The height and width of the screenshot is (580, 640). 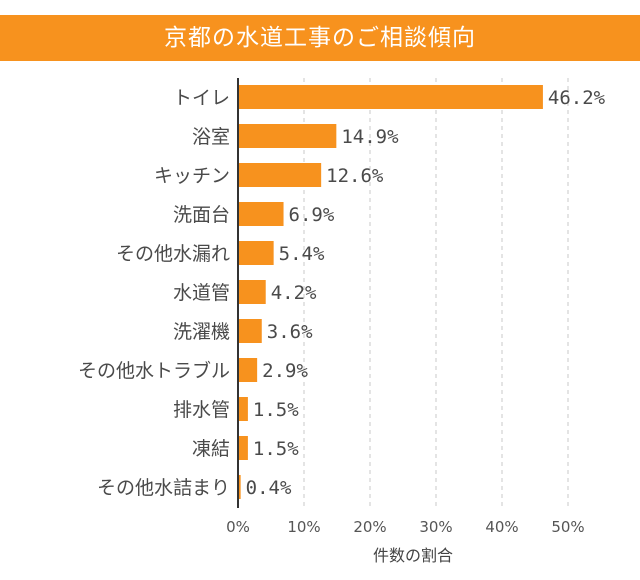 I want to click on category-label: その他水漏れ, so click(x=173, y=254).